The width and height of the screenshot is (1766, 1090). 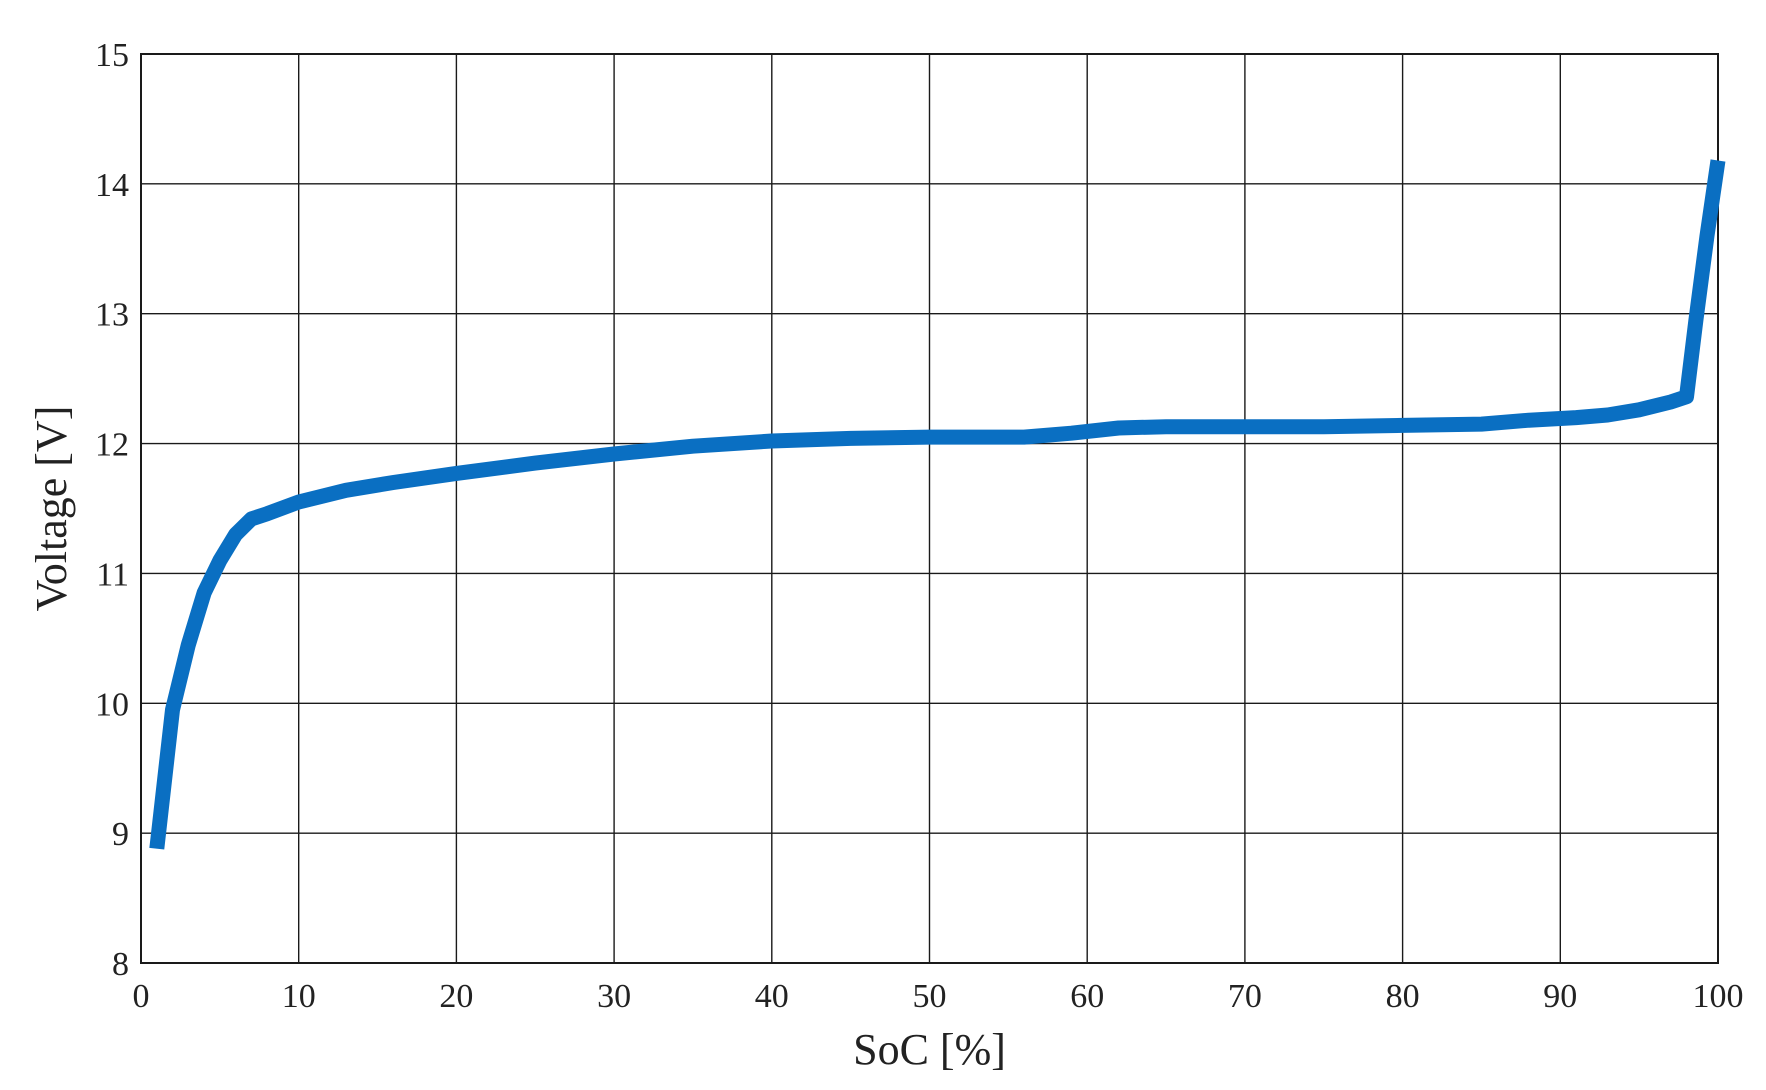 What do you see at coordinates (1087, 996) in the screenshot?
I see `x-tick-label: 60` at bounding box center [1087, 996].